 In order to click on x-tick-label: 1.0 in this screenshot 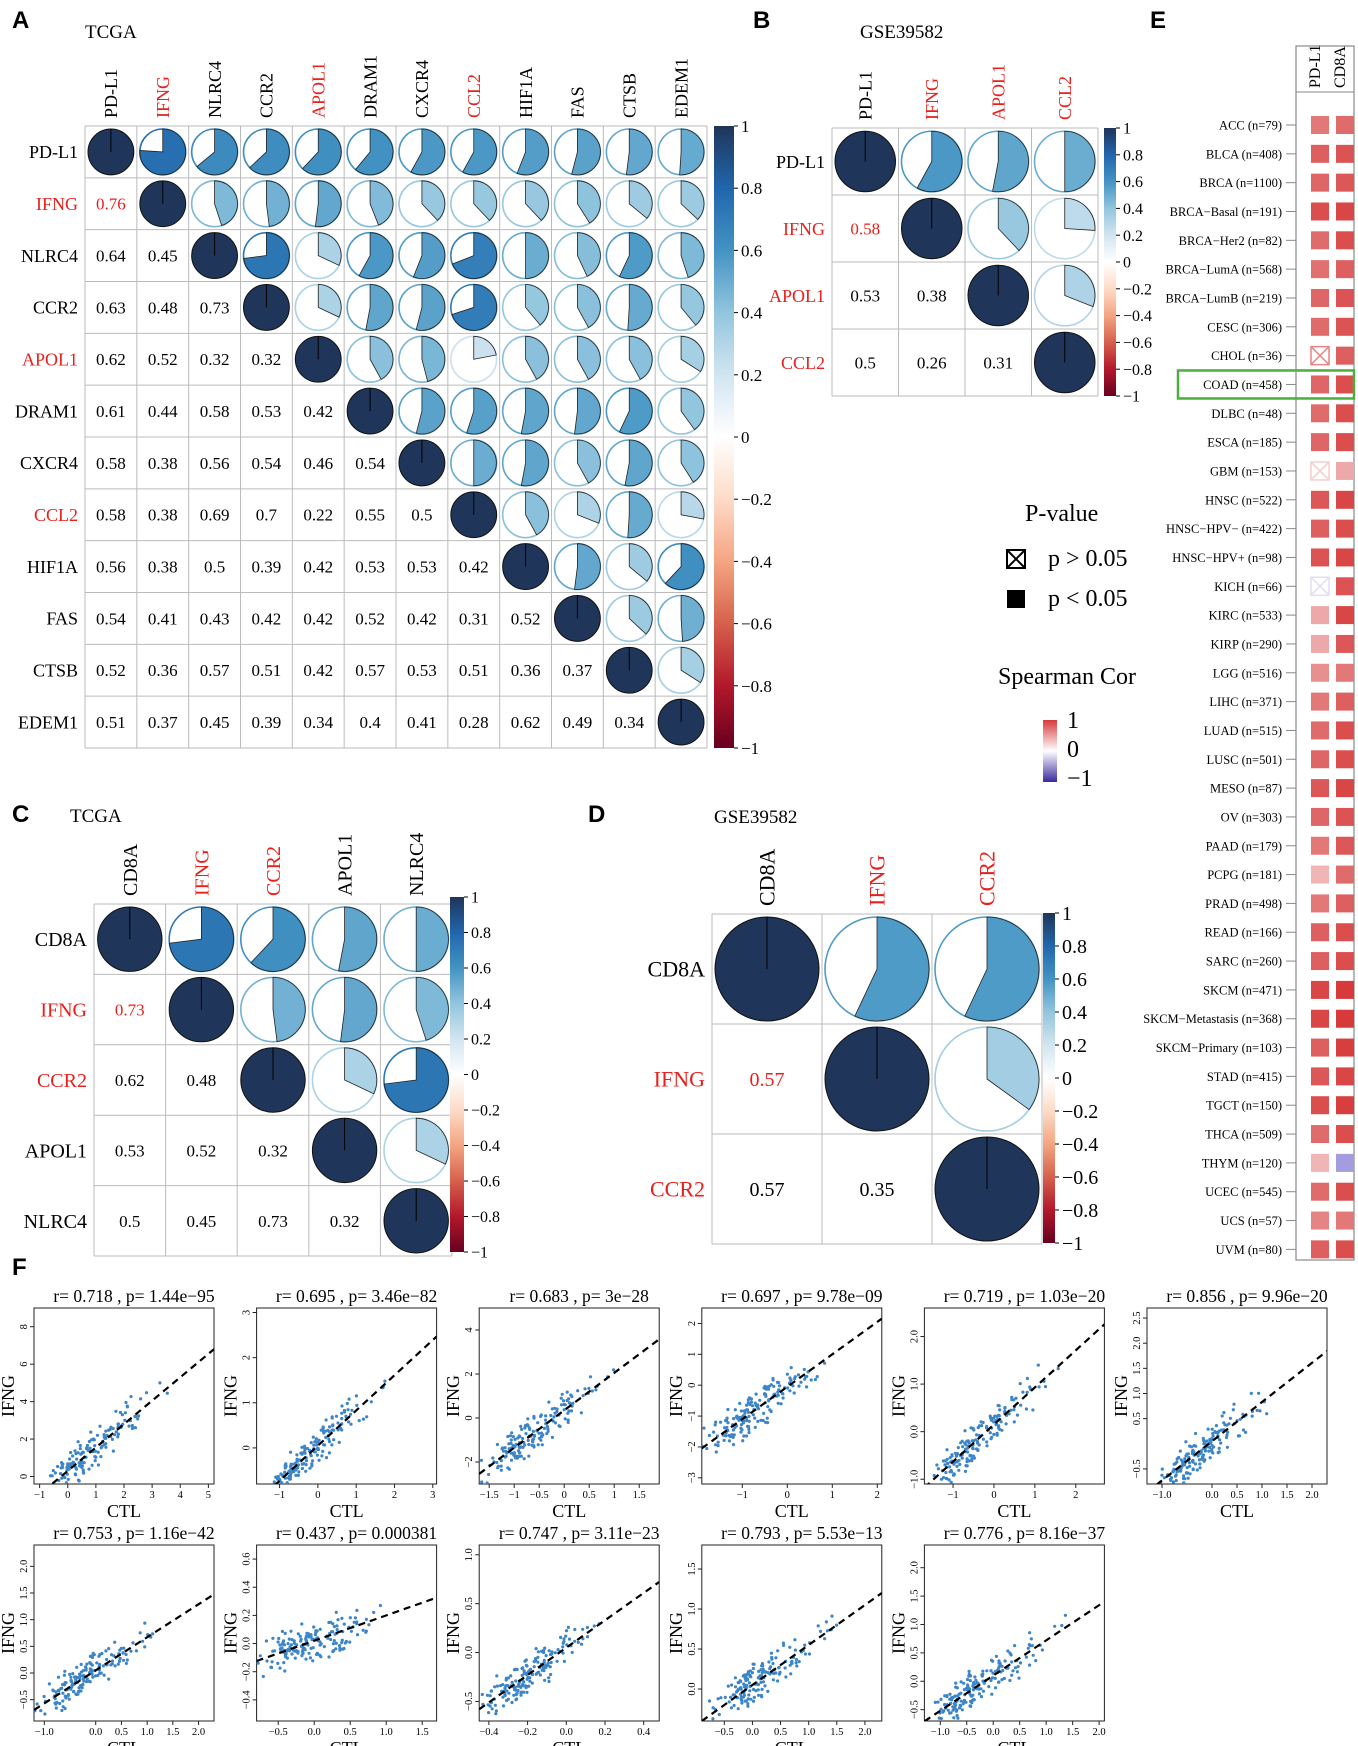, I will do `click(1046, 1732)`.